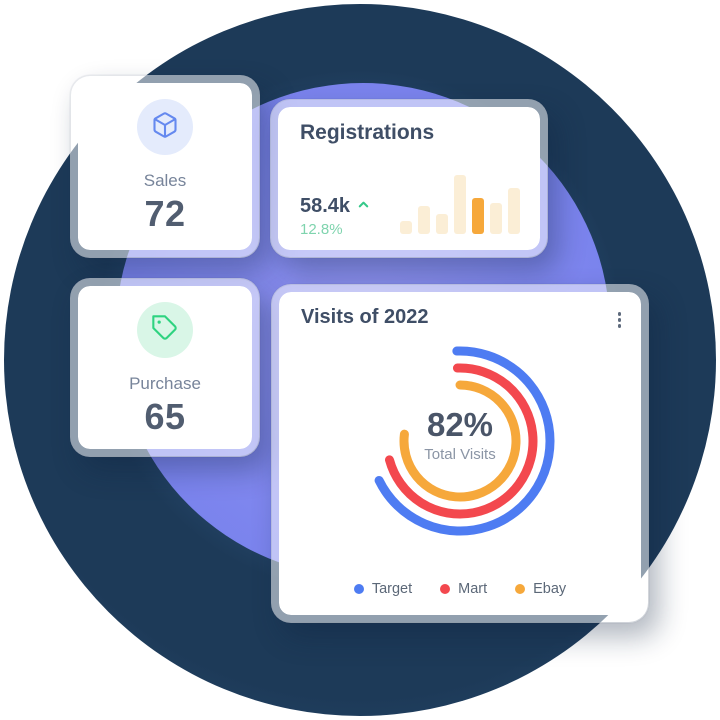  I want to click on trend-up-icon, so click(363, 207).